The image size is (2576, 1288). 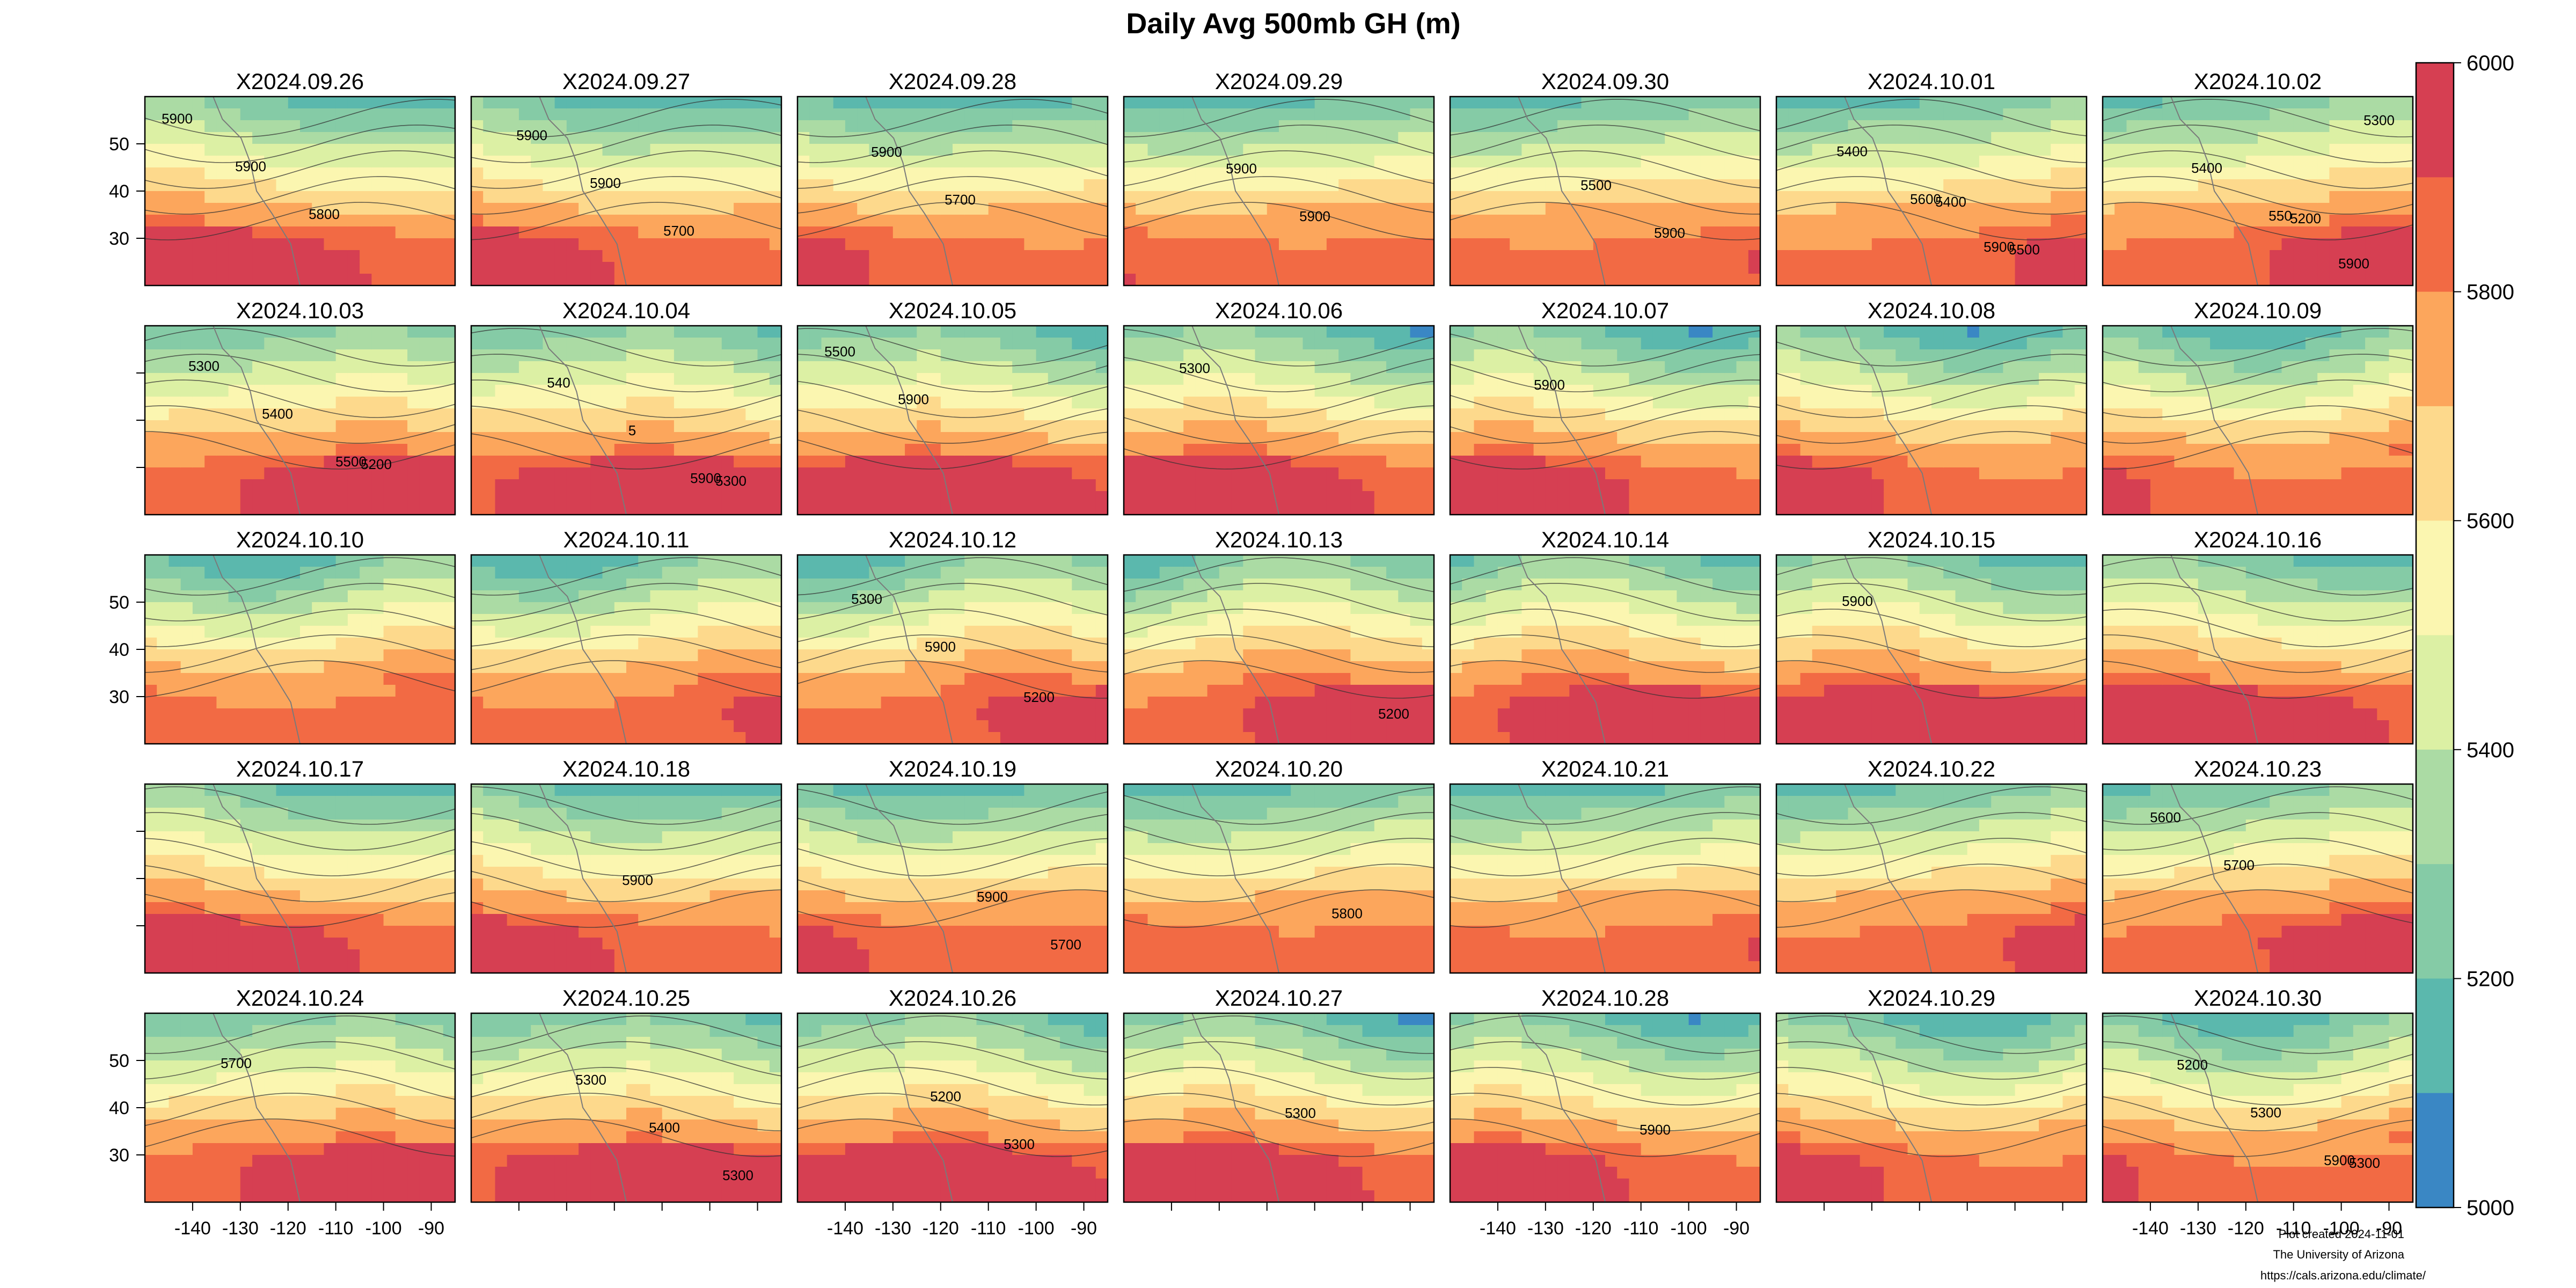 What do you see at coordinates (705, 478) in the screenshot?
I see `contour-label: 5900` at bounding box center [705, 478].